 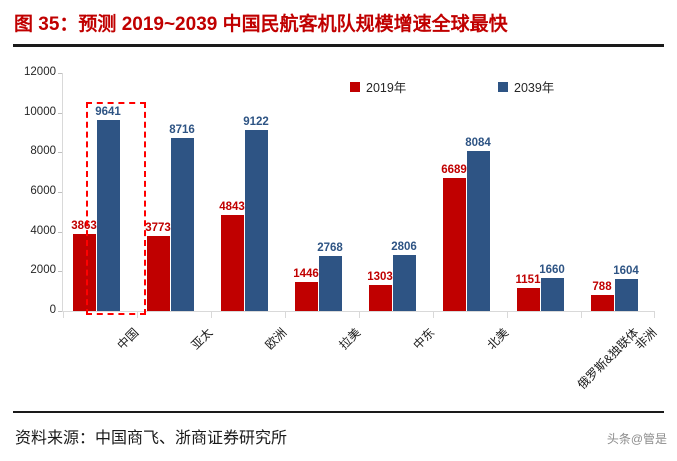 What do you see at coordinates (256, 220) in the screenshot?
I see `bar-2039年-欧洲` at bounding box center [256, 220].